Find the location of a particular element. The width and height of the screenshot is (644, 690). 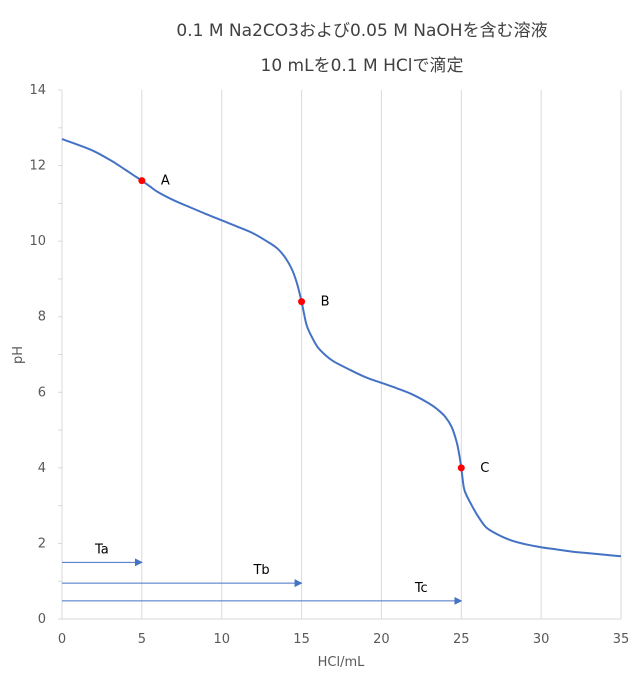

x-tick-label: 25 is located at coordinates (461, 639).